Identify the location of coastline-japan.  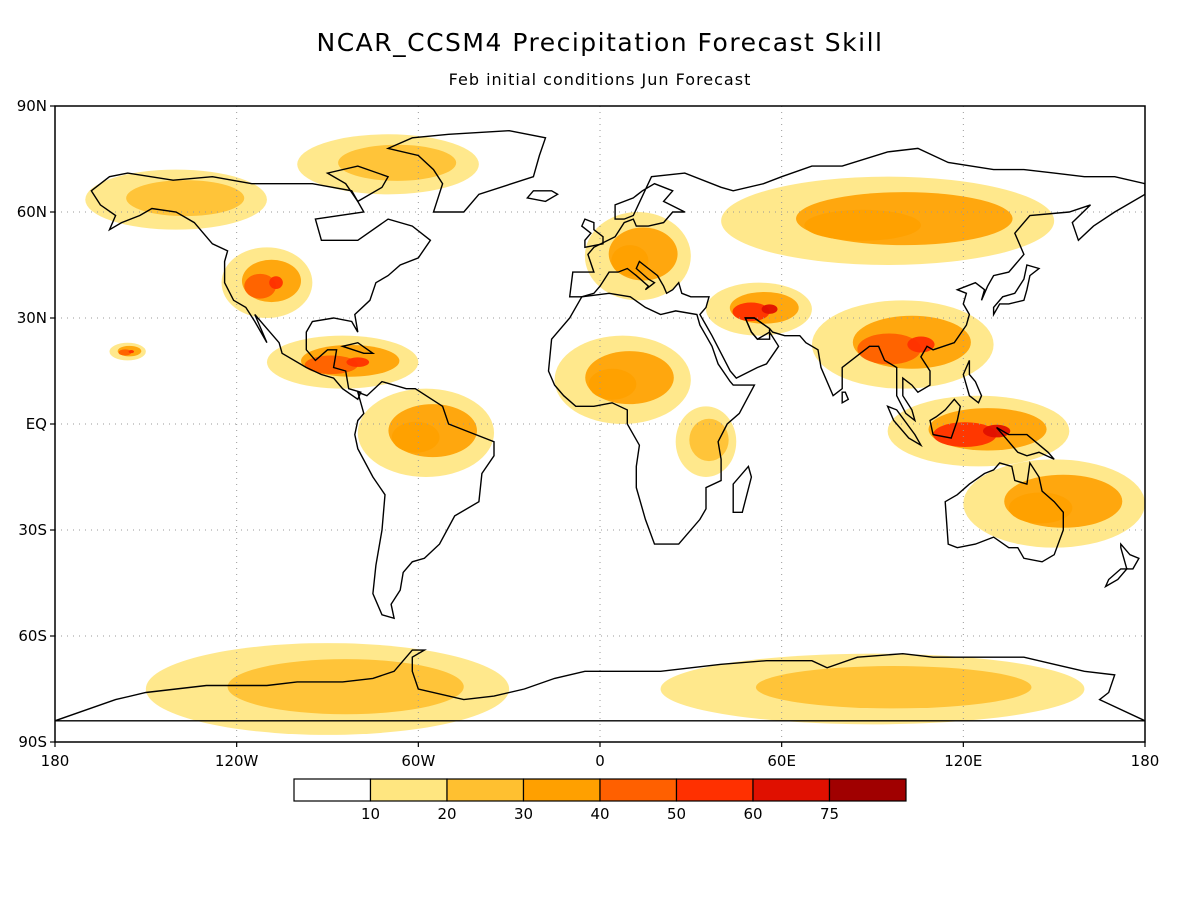
(1016, 291).